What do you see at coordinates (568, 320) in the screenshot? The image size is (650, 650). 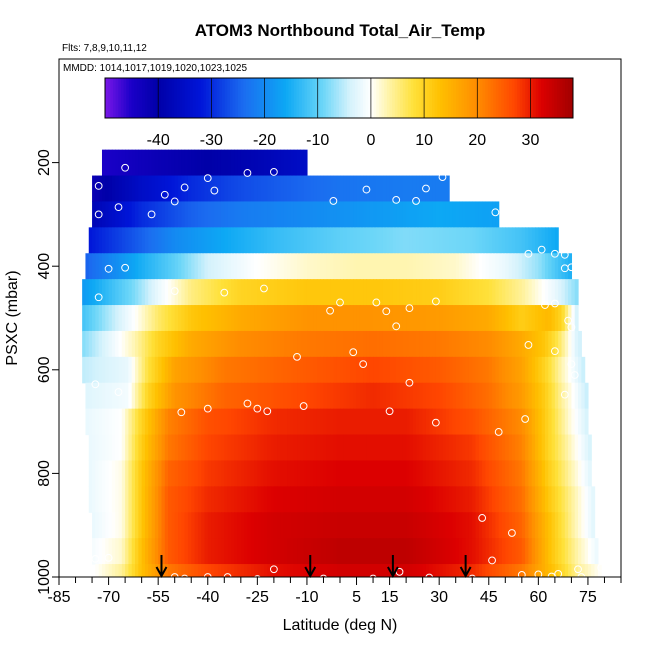 I see `observation-point` at bounding box center [568, 320].